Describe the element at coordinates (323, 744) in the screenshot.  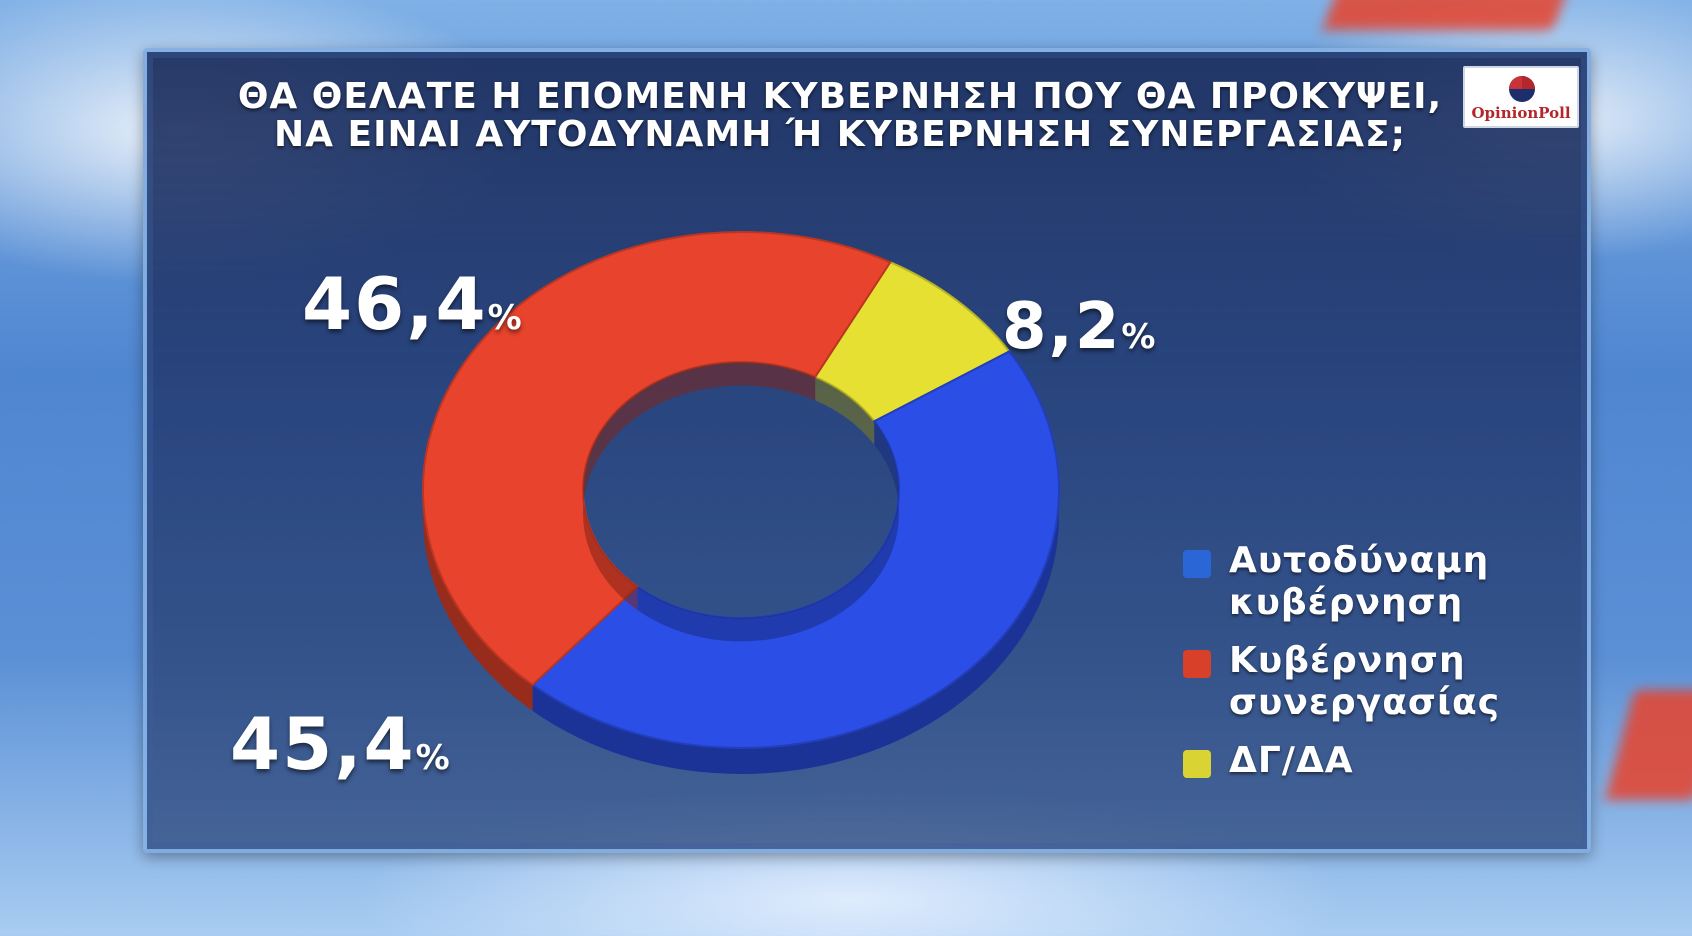
I see `data-label-value: 45,4` at that location.